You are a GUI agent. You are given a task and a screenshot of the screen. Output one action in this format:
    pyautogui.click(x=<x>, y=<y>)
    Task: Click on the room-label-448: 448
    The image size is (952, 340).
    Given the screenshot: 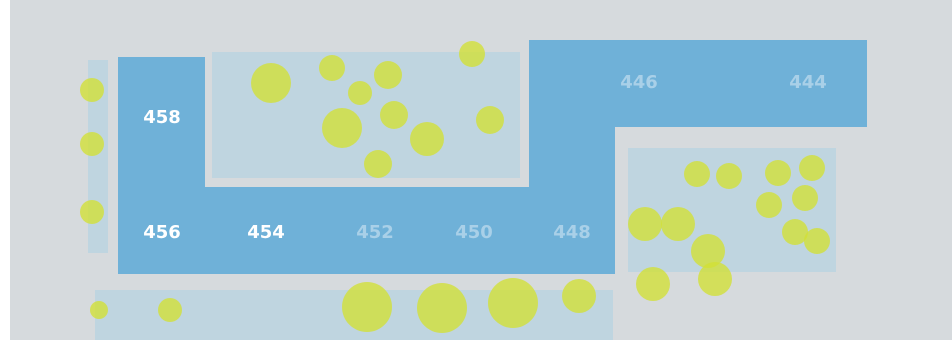 What is the action you would take?
    pyautogui.click(x=572, y=232)
    